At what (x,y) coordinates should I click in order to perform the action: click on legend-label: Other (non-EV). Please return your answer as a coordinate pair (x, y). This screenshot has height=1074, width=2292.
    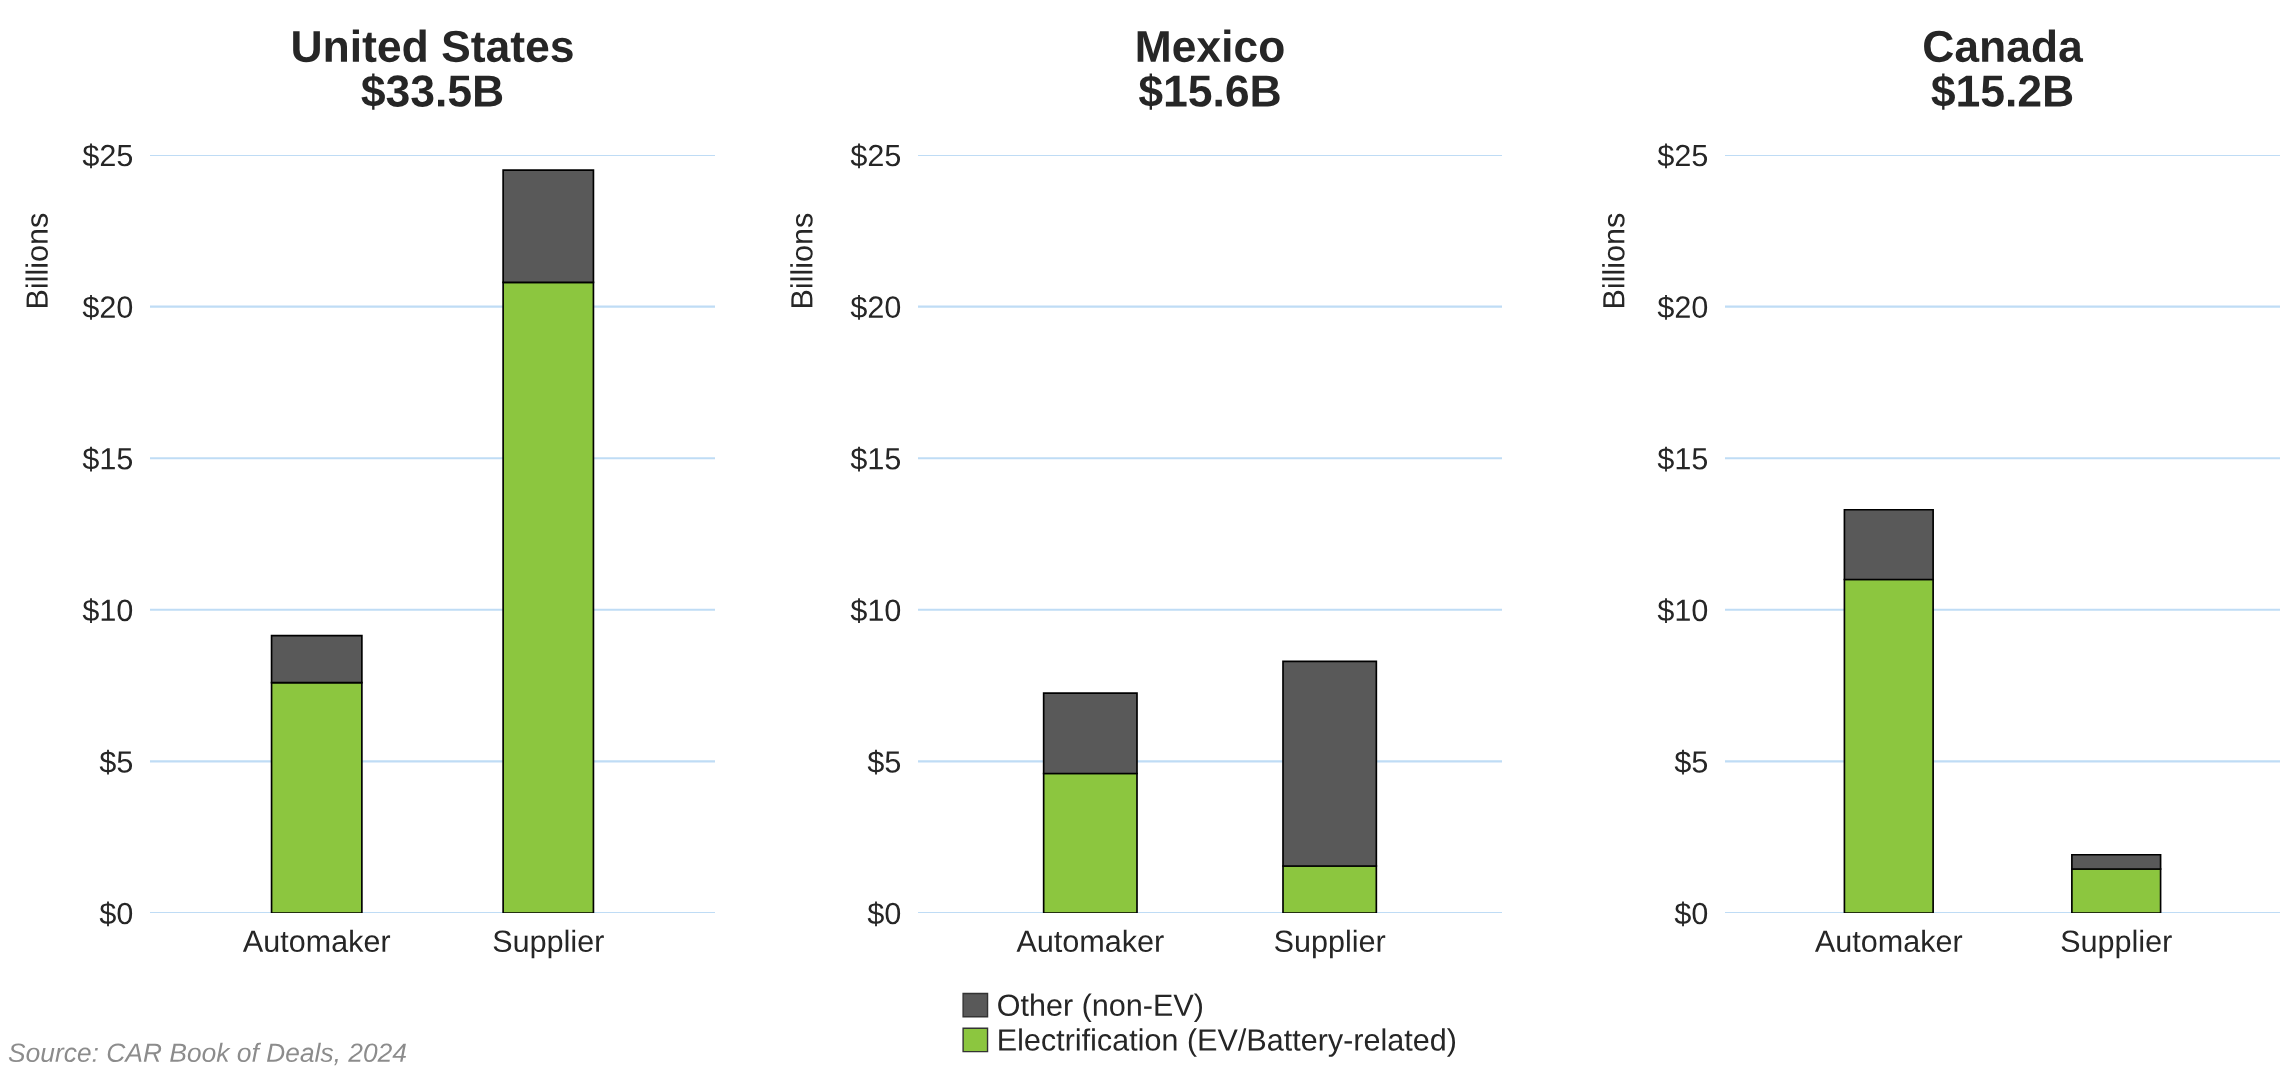
    Looking at the image, I should click on (1100, 1008).